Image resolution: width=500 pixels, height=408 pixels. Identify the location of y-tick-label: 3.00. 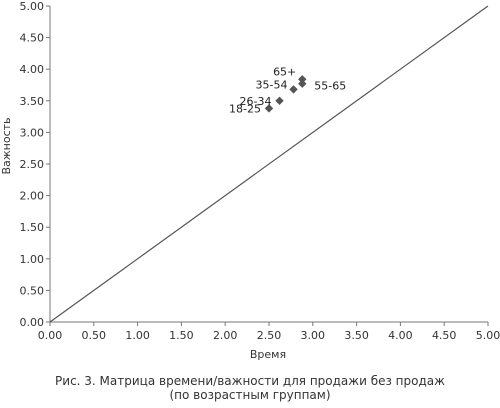
(32, 132).